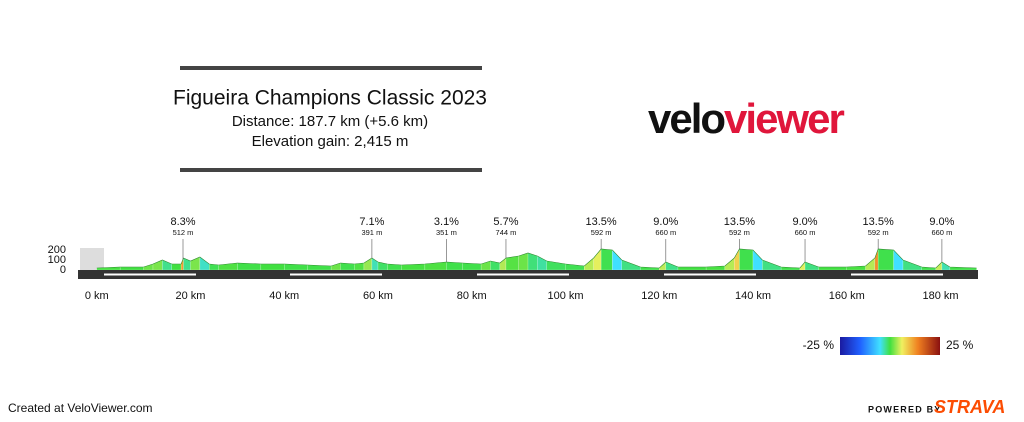 The image size is (1024, 422). I want to click on strava: STRAVA, so click(969, 407).